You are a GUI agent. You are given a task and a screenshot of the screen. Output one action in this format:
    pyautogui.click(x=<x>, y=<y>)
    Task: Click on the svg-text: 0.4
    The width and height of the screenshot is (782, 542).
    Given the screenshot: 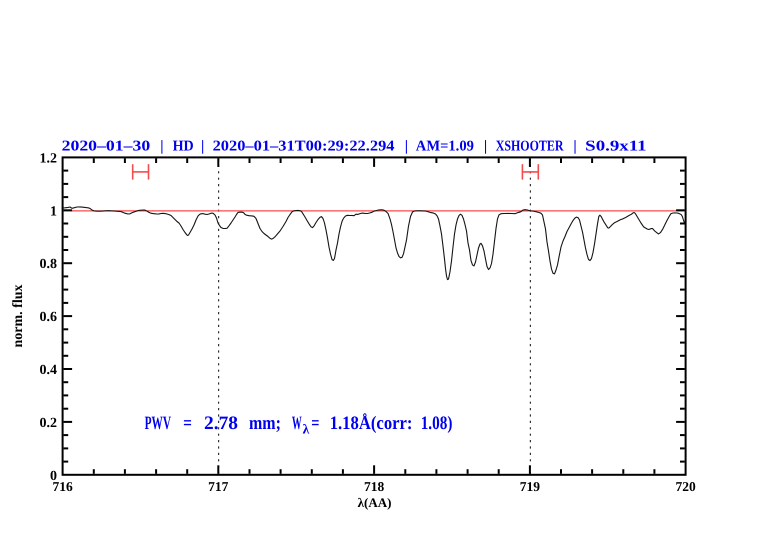 What is the action you would take?
    pyautogui.click(x=49, y=370)
    